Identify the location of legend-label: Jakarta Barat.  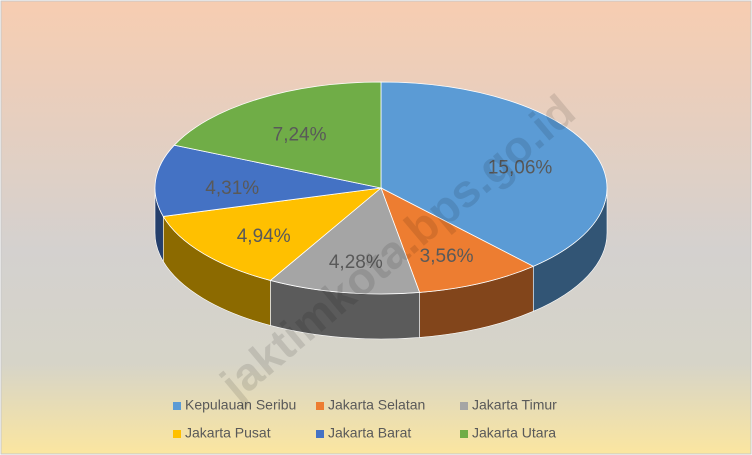
(369, 433).